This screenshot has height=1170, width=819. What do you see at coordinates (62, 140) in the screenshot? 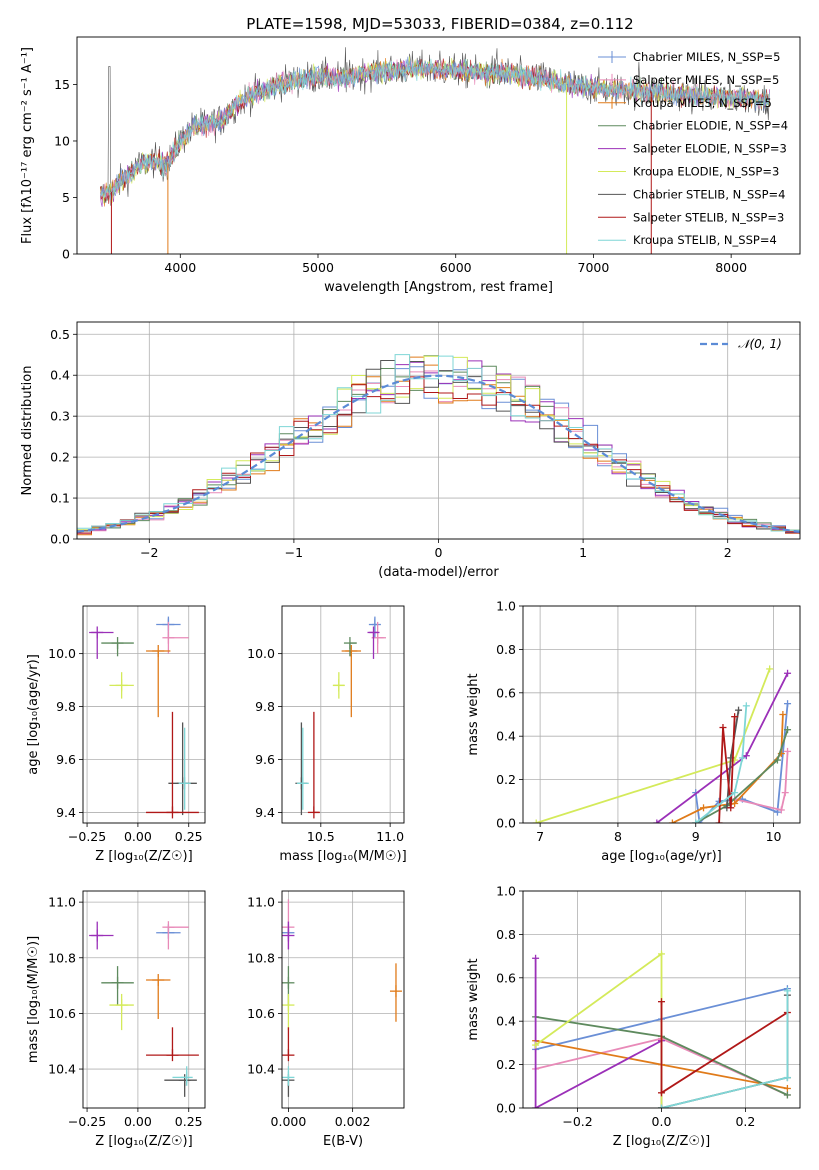
I see `y-tick-label: 10` at bounding box center [62, 140].